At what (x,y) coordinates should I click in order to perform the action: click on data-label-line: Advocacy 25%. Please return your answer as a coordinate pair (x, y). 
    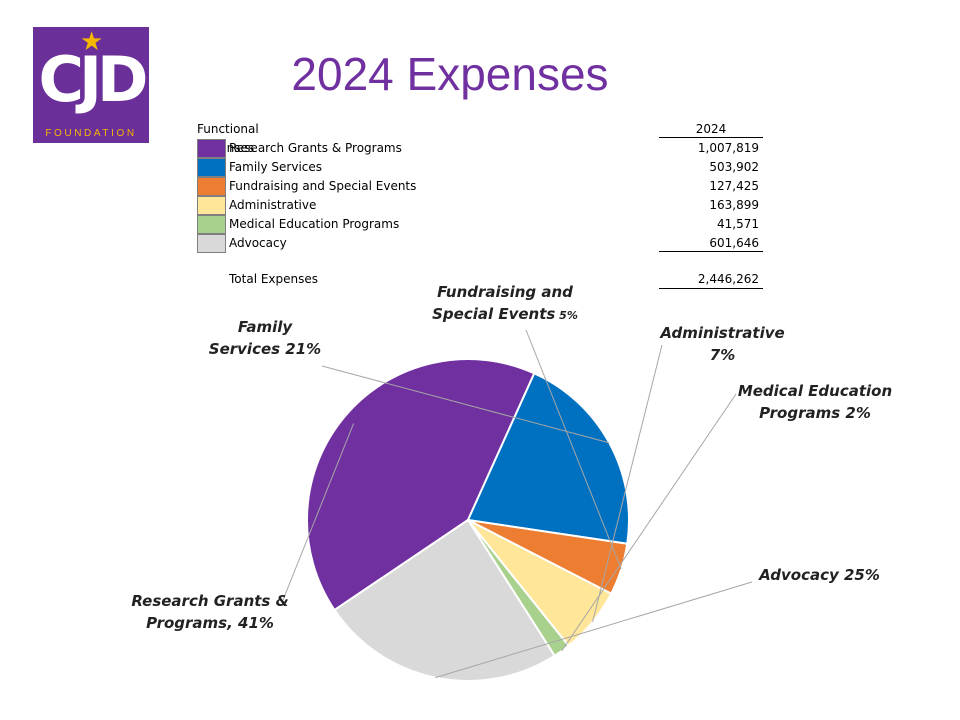
    Looking at the image, I should click on (819, 575).